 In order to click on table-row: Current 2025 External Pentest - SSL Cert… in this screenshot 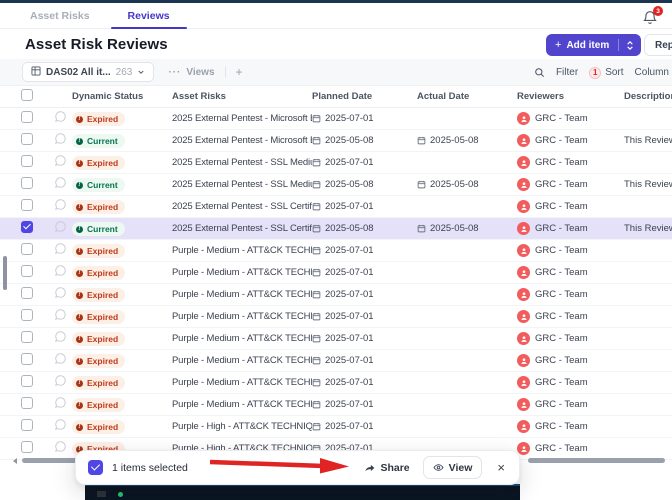, I will do `click(336, 229)`.